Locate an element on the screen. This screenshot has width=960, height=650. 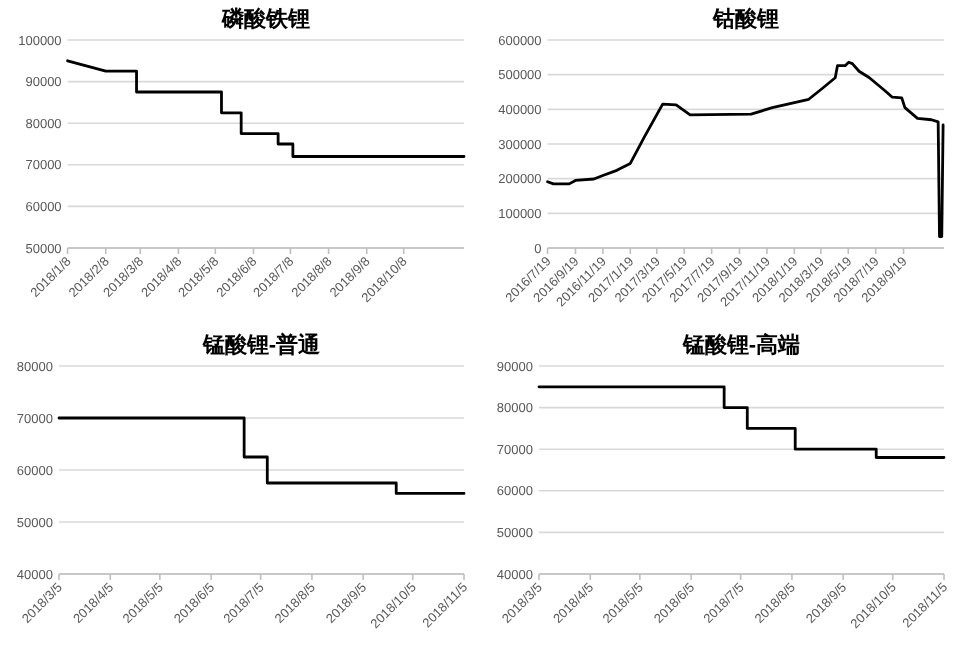
chart-title: 锰酸锂-普通 is located at coordinates (261, 345).